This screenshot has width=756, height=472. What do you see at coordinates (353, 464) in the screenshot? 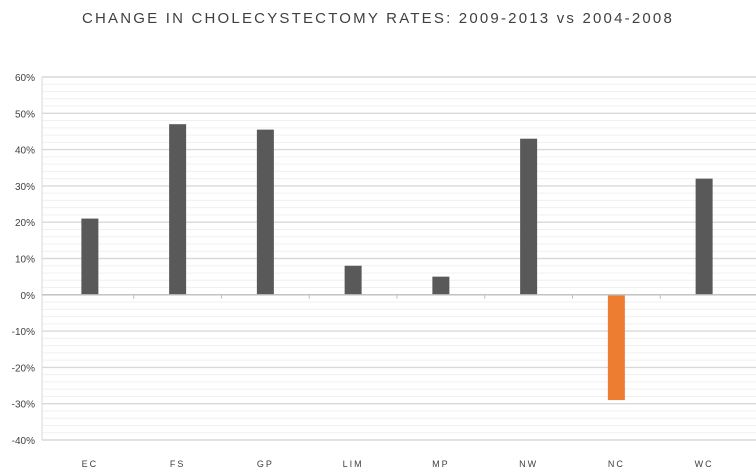
I see `x-tick-label: LIM` at bounding box center [353, 464].